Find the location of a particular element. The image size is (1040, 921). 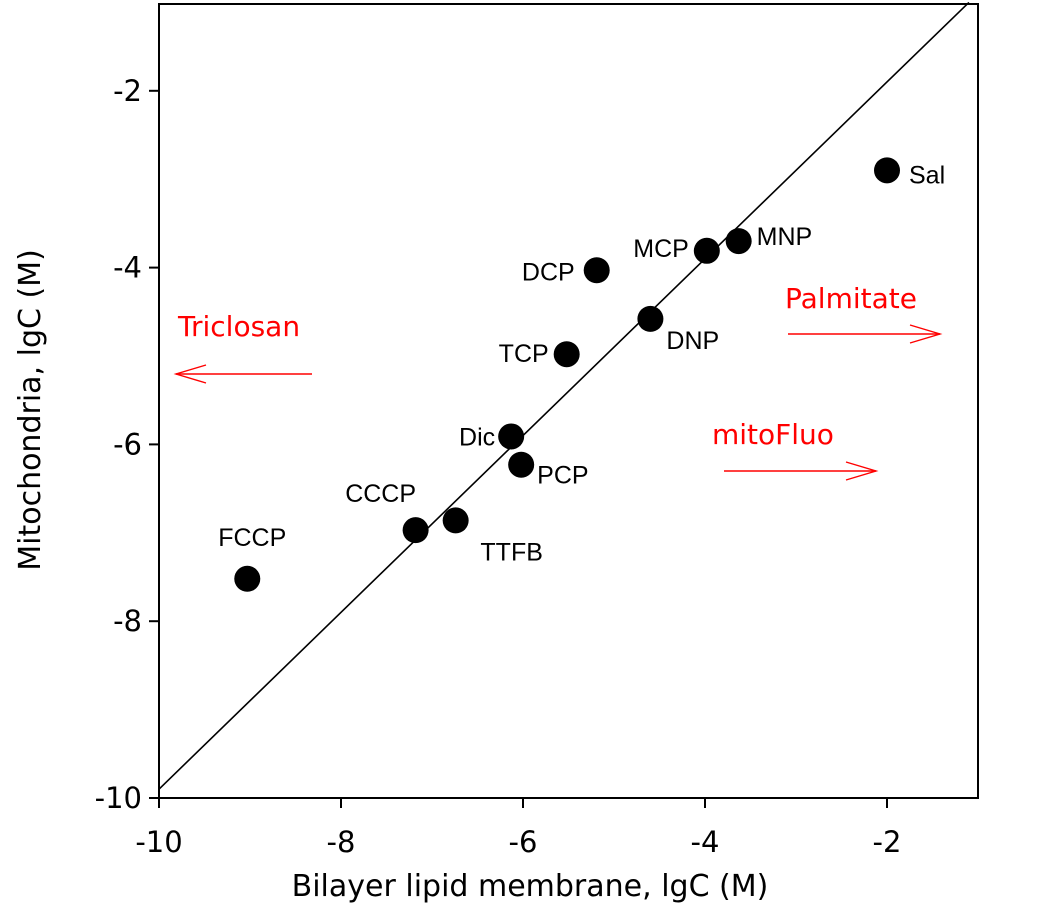

data-point-sal is located at coordinates (887, 170).